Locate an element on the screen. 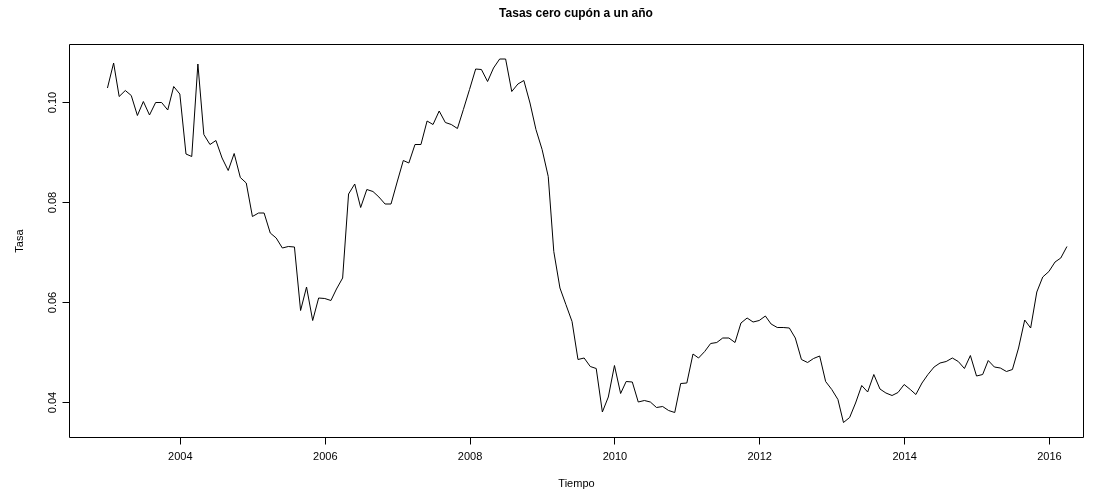 The height and width of the screenshot is (501, 1095). x-tick-label: 2010 is located at coordinates (615, 455).